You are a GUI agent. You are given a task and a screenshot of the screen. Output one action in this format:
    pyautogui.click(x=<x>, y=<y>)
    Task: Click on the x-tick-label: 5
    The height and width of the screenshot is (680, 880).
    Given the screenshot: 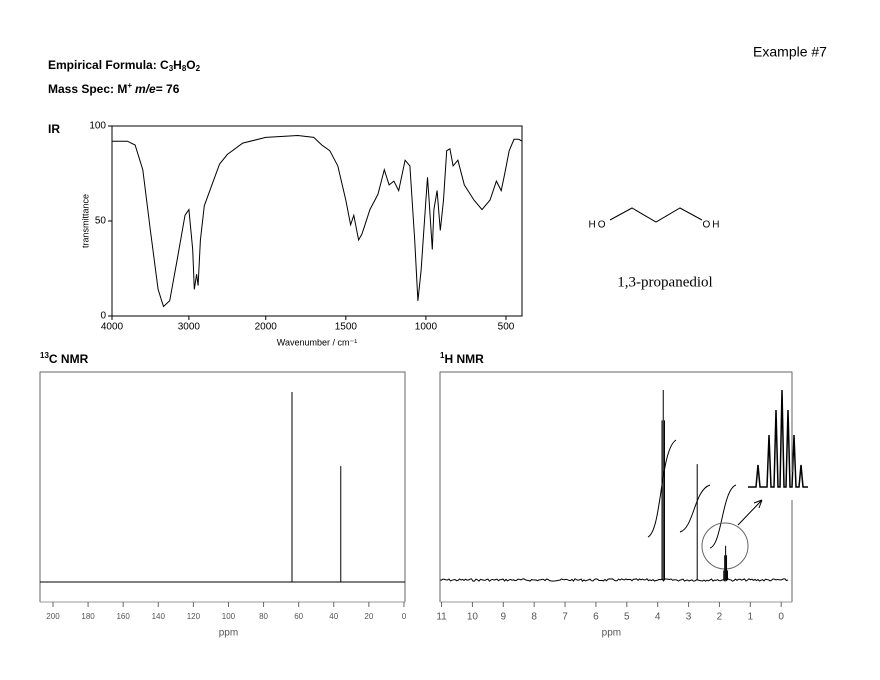 What is the action you would take?
    pyautogui.click(x=627, y=617)
    